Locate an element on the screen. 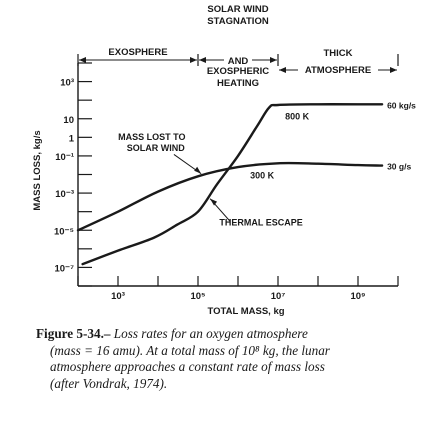  y-tick-label: 10⁻⁵ is located at coordinates (64, 231).